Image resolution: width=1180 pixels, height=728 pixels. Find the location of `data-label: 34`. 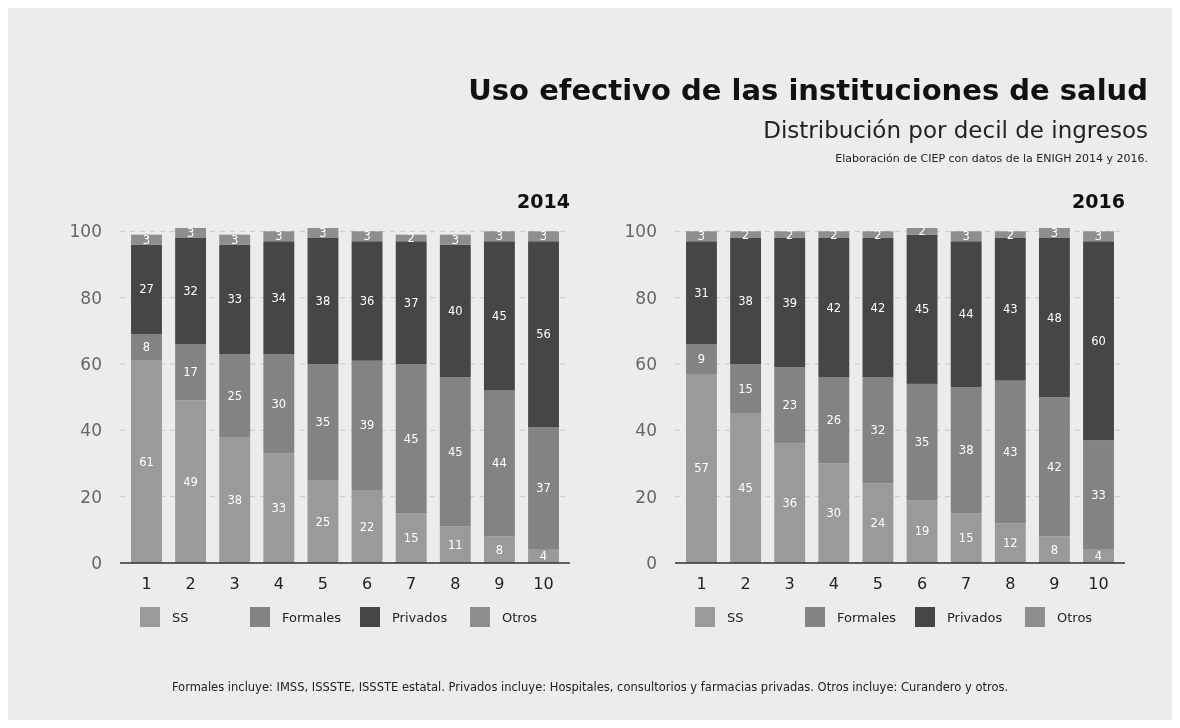

data-label: 34 is located at coordinates (279, 297).